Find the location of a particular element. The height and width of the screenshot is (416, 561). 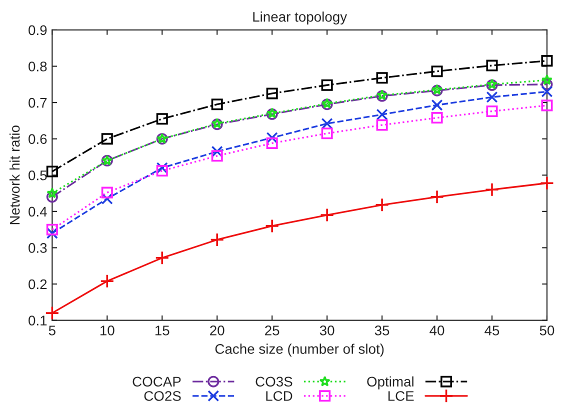

y-tick-label: 0.4 is located at coordinates (37, 211).